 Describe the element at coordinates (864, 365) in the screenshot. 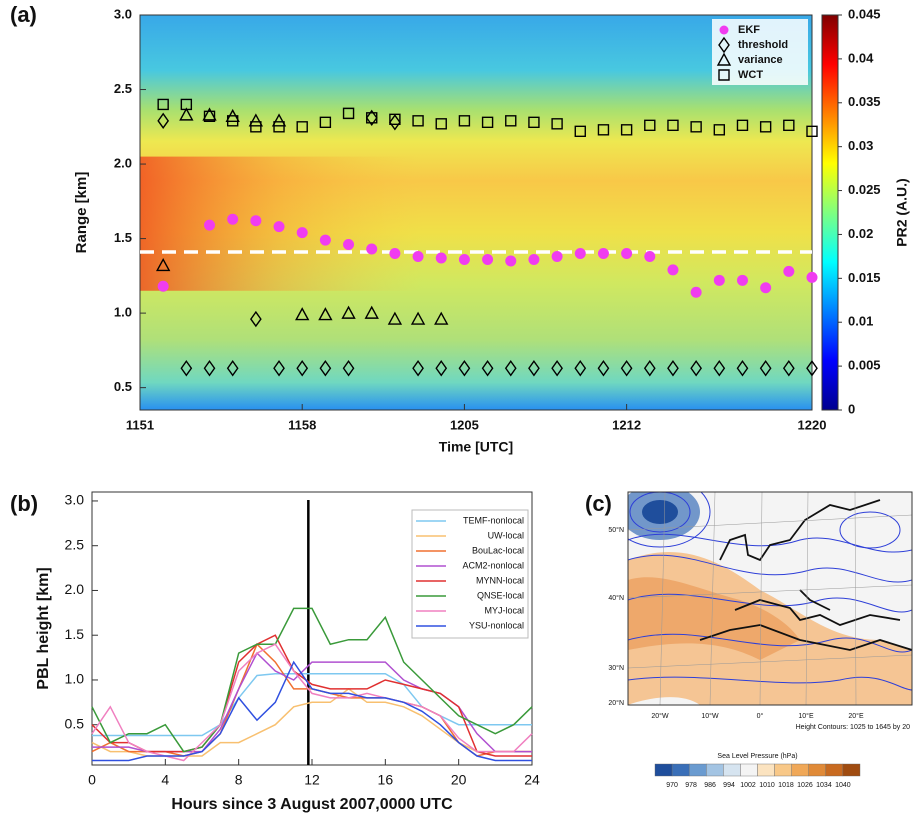

I see `colorbar-tick-label: 0.005` at that location.